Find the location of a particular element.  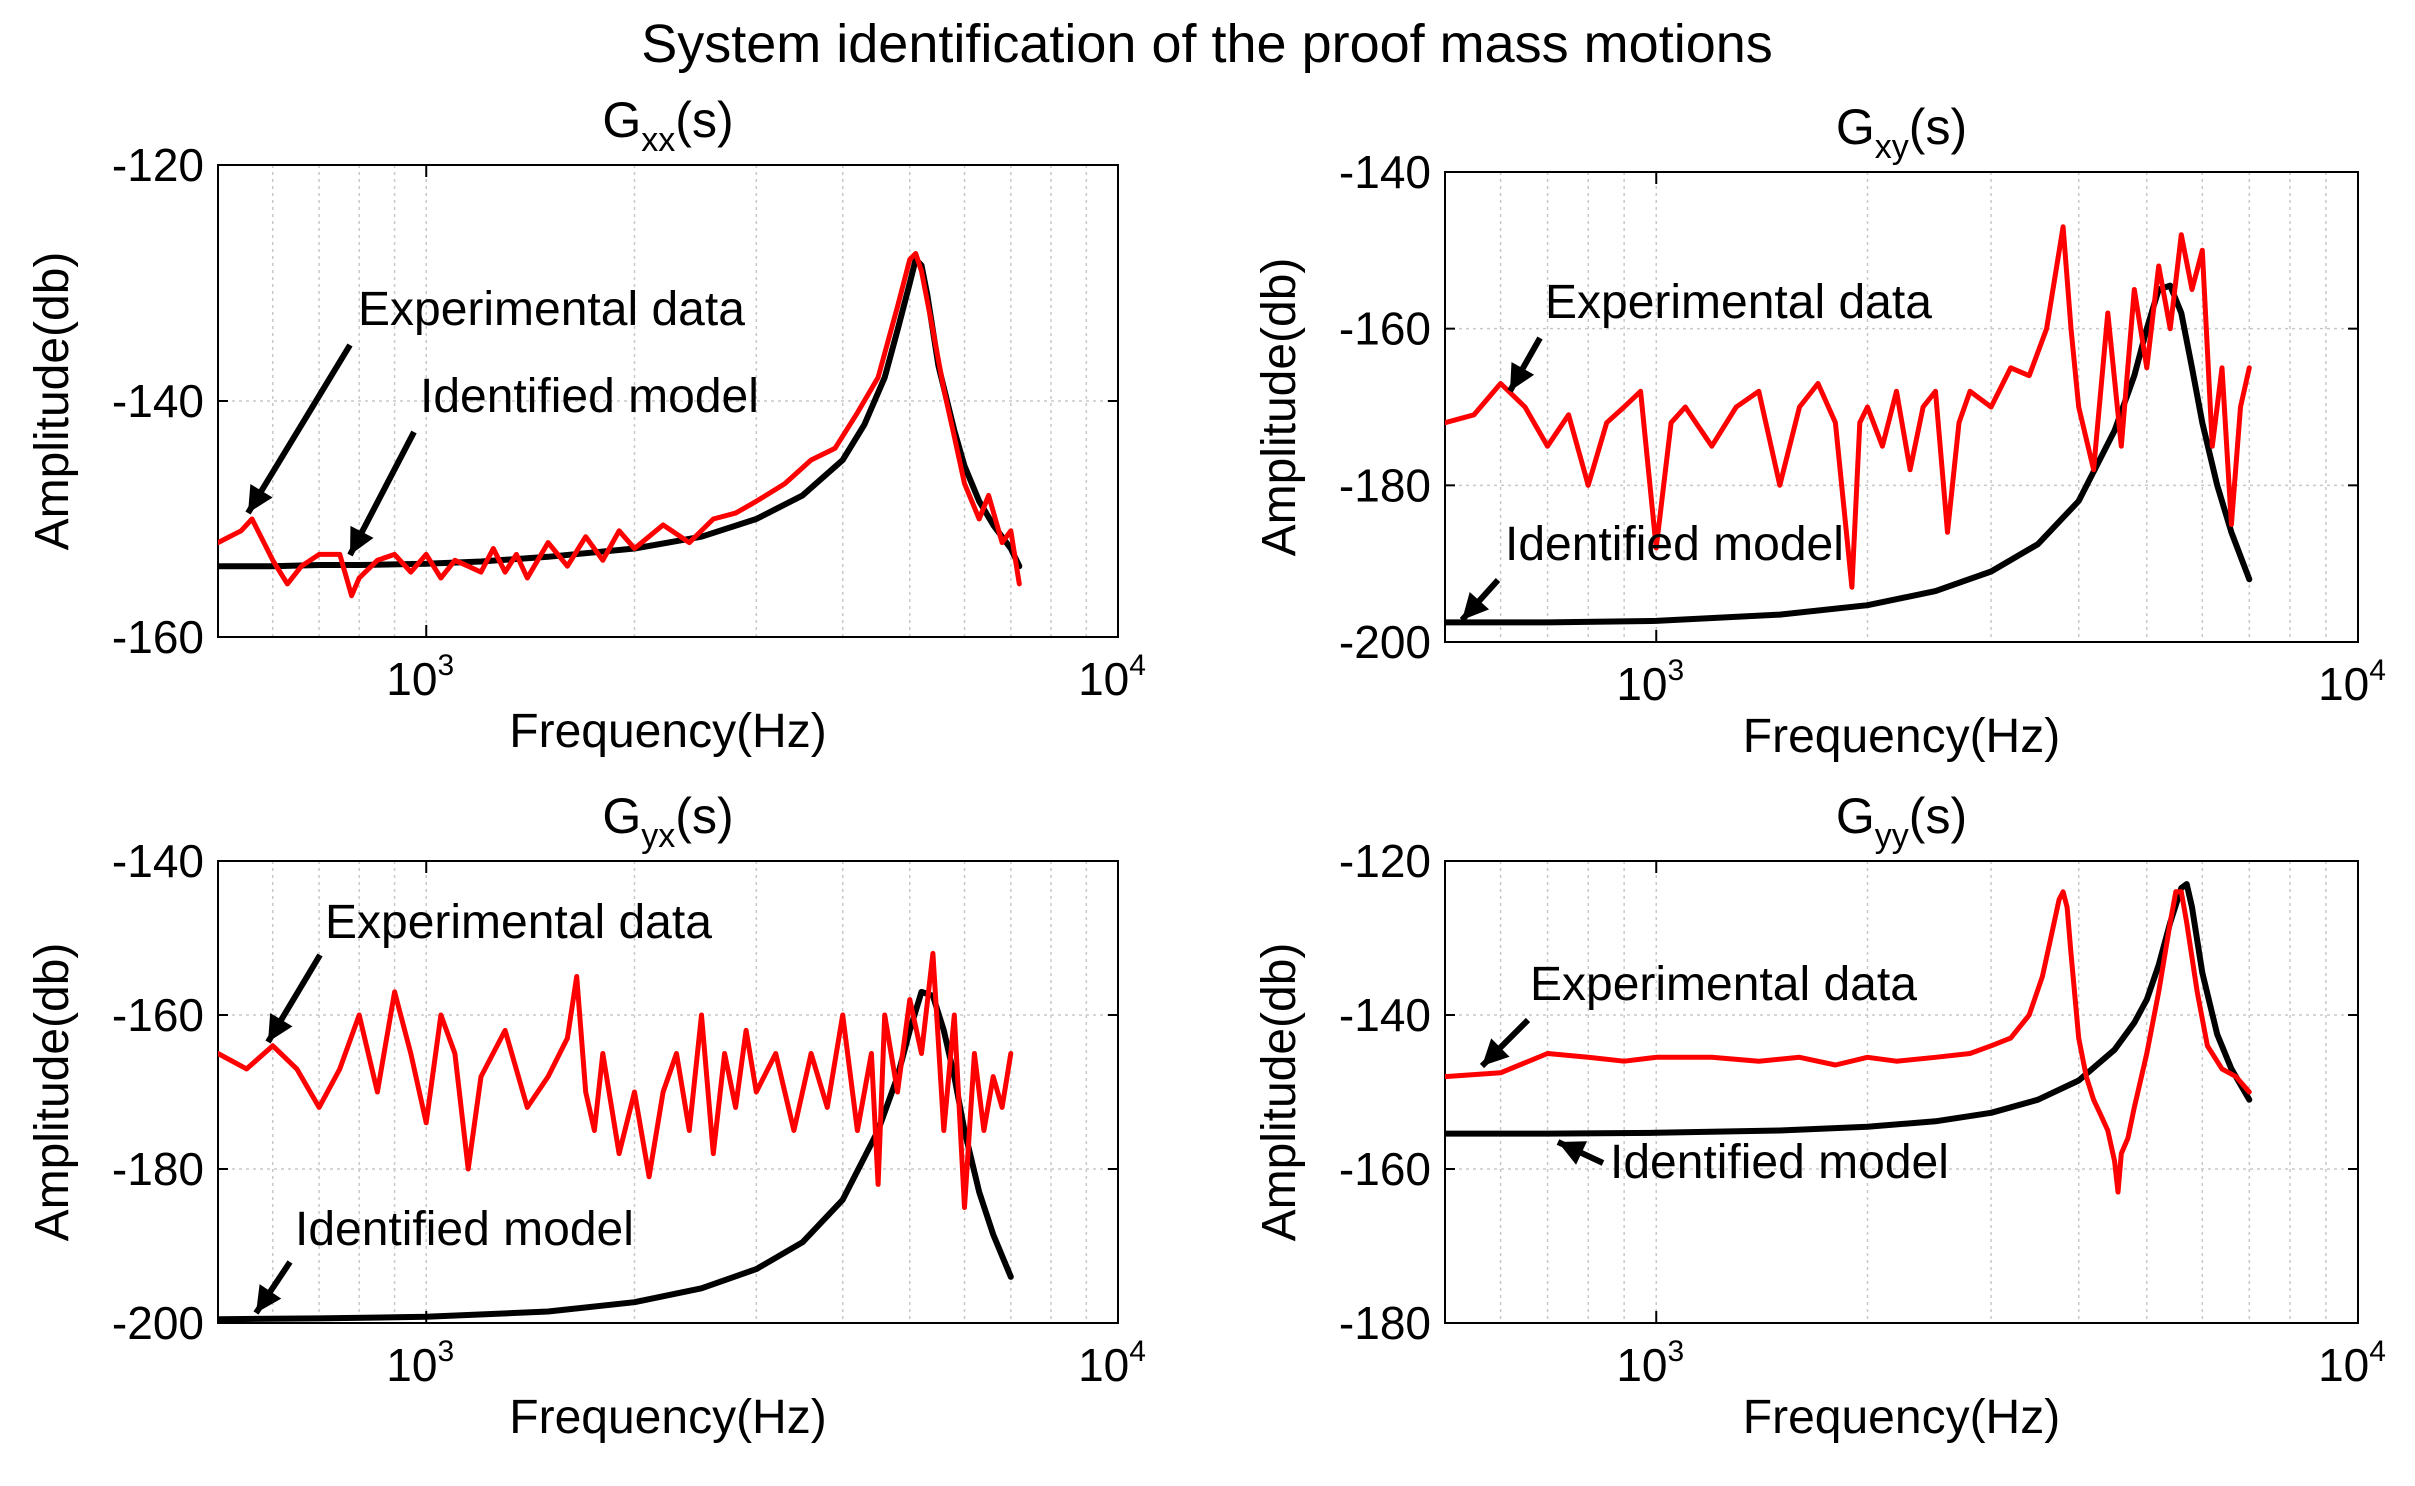

panel-title: Gxx(s) is located at coordinates (667, 125).